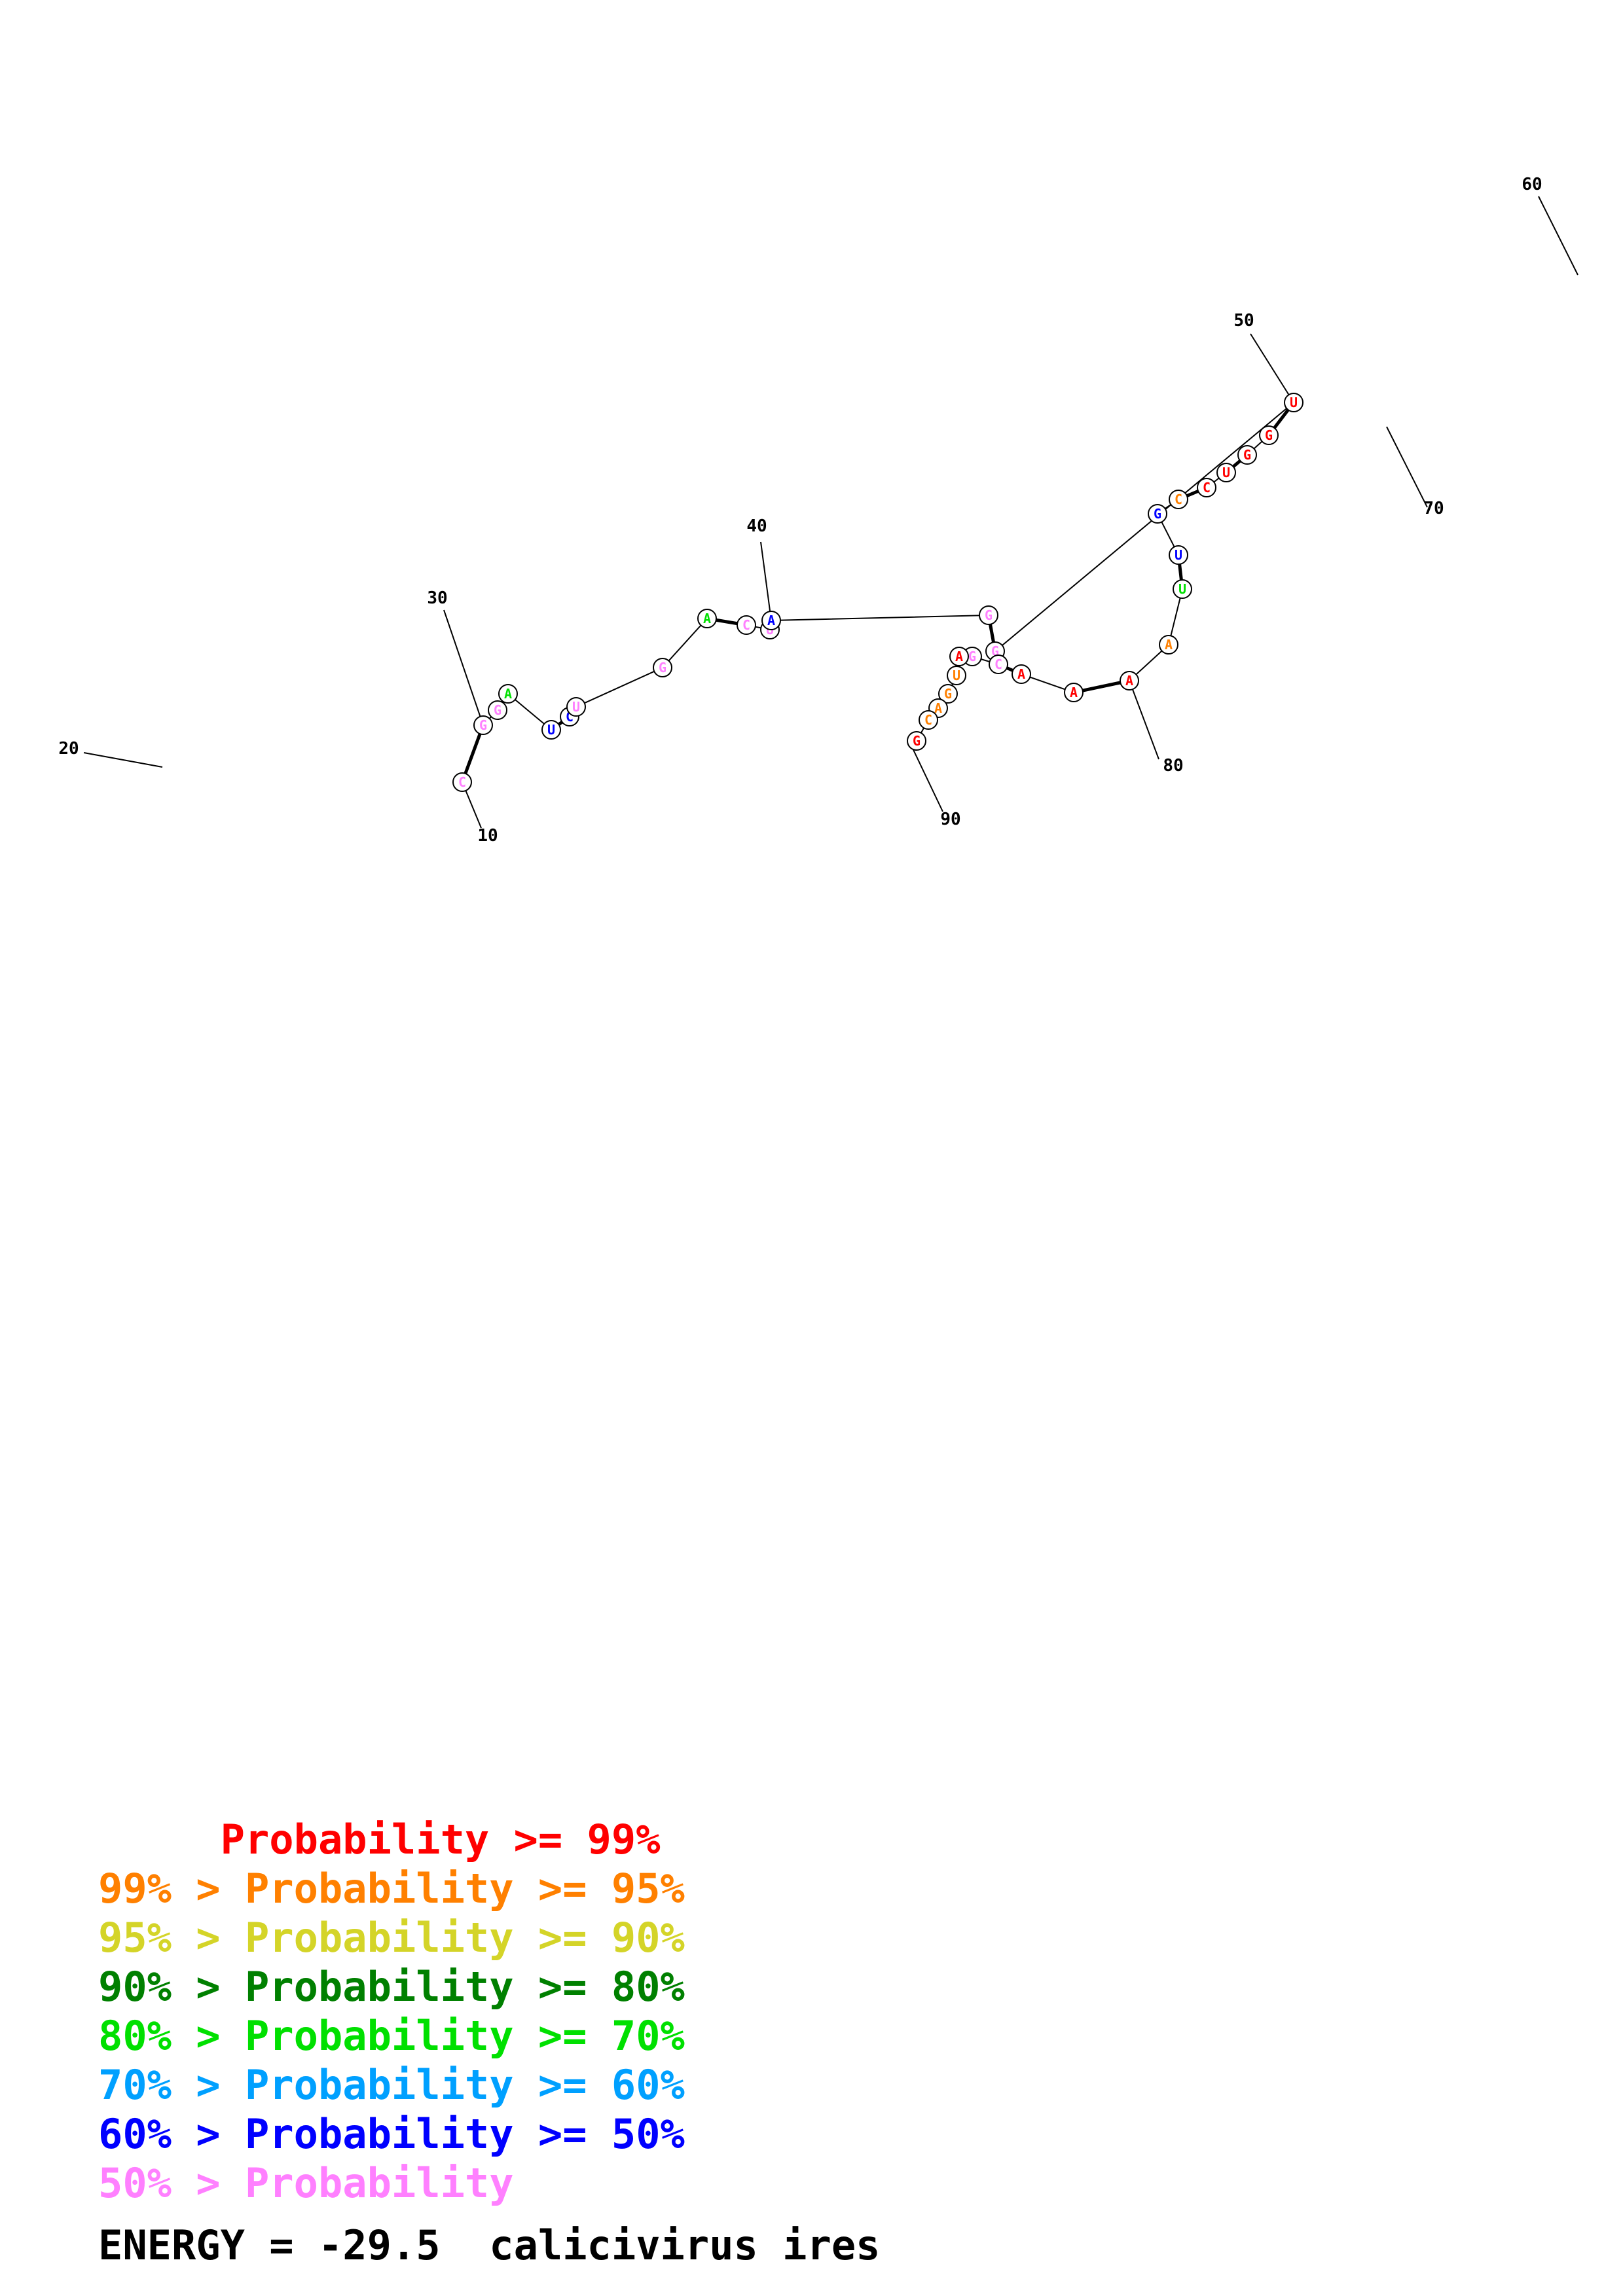 The height and width of the screenshot is (2296, 1623). What do you see at coordinates (306, 2183) in the screenshot?
I see `legend-entry: 50% > Probability` at bounding box center [306, 2183].